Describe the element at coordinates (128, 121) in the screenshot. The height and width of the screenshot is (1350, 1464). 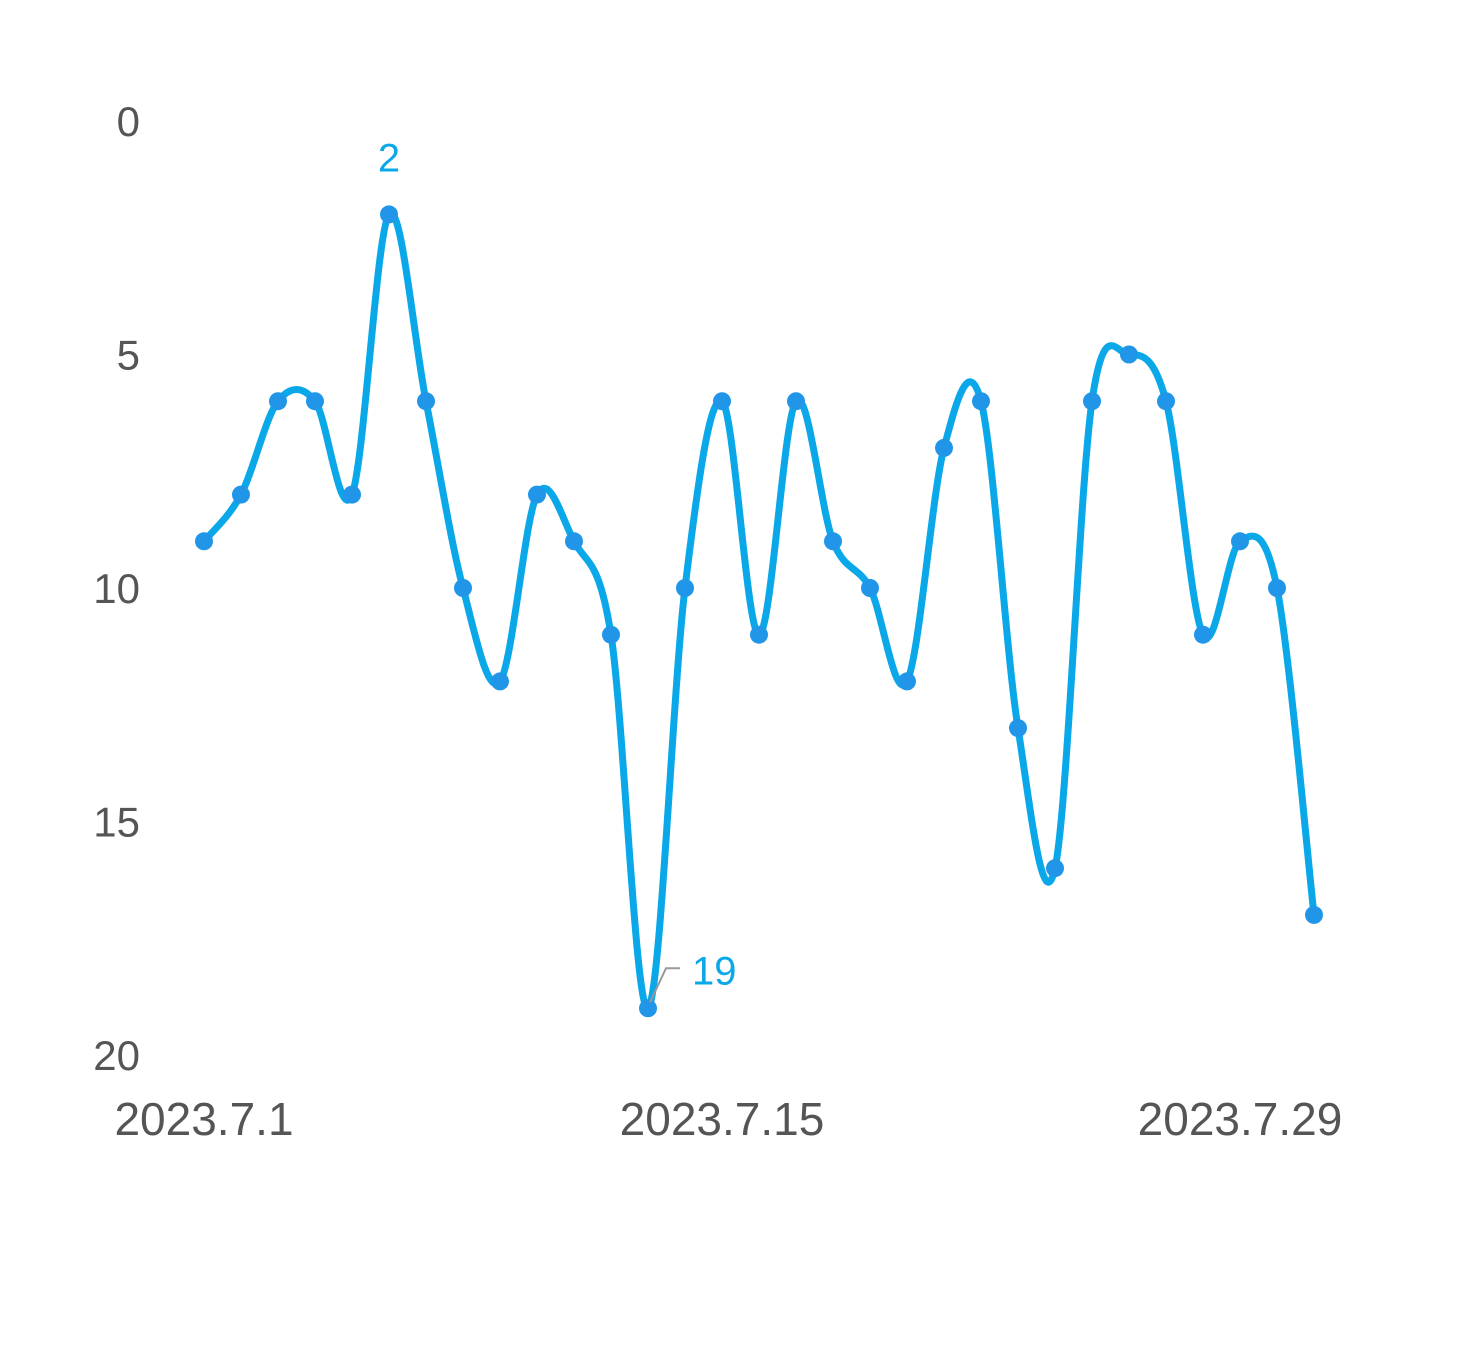
I see `y-tick-label: 0` at that location.